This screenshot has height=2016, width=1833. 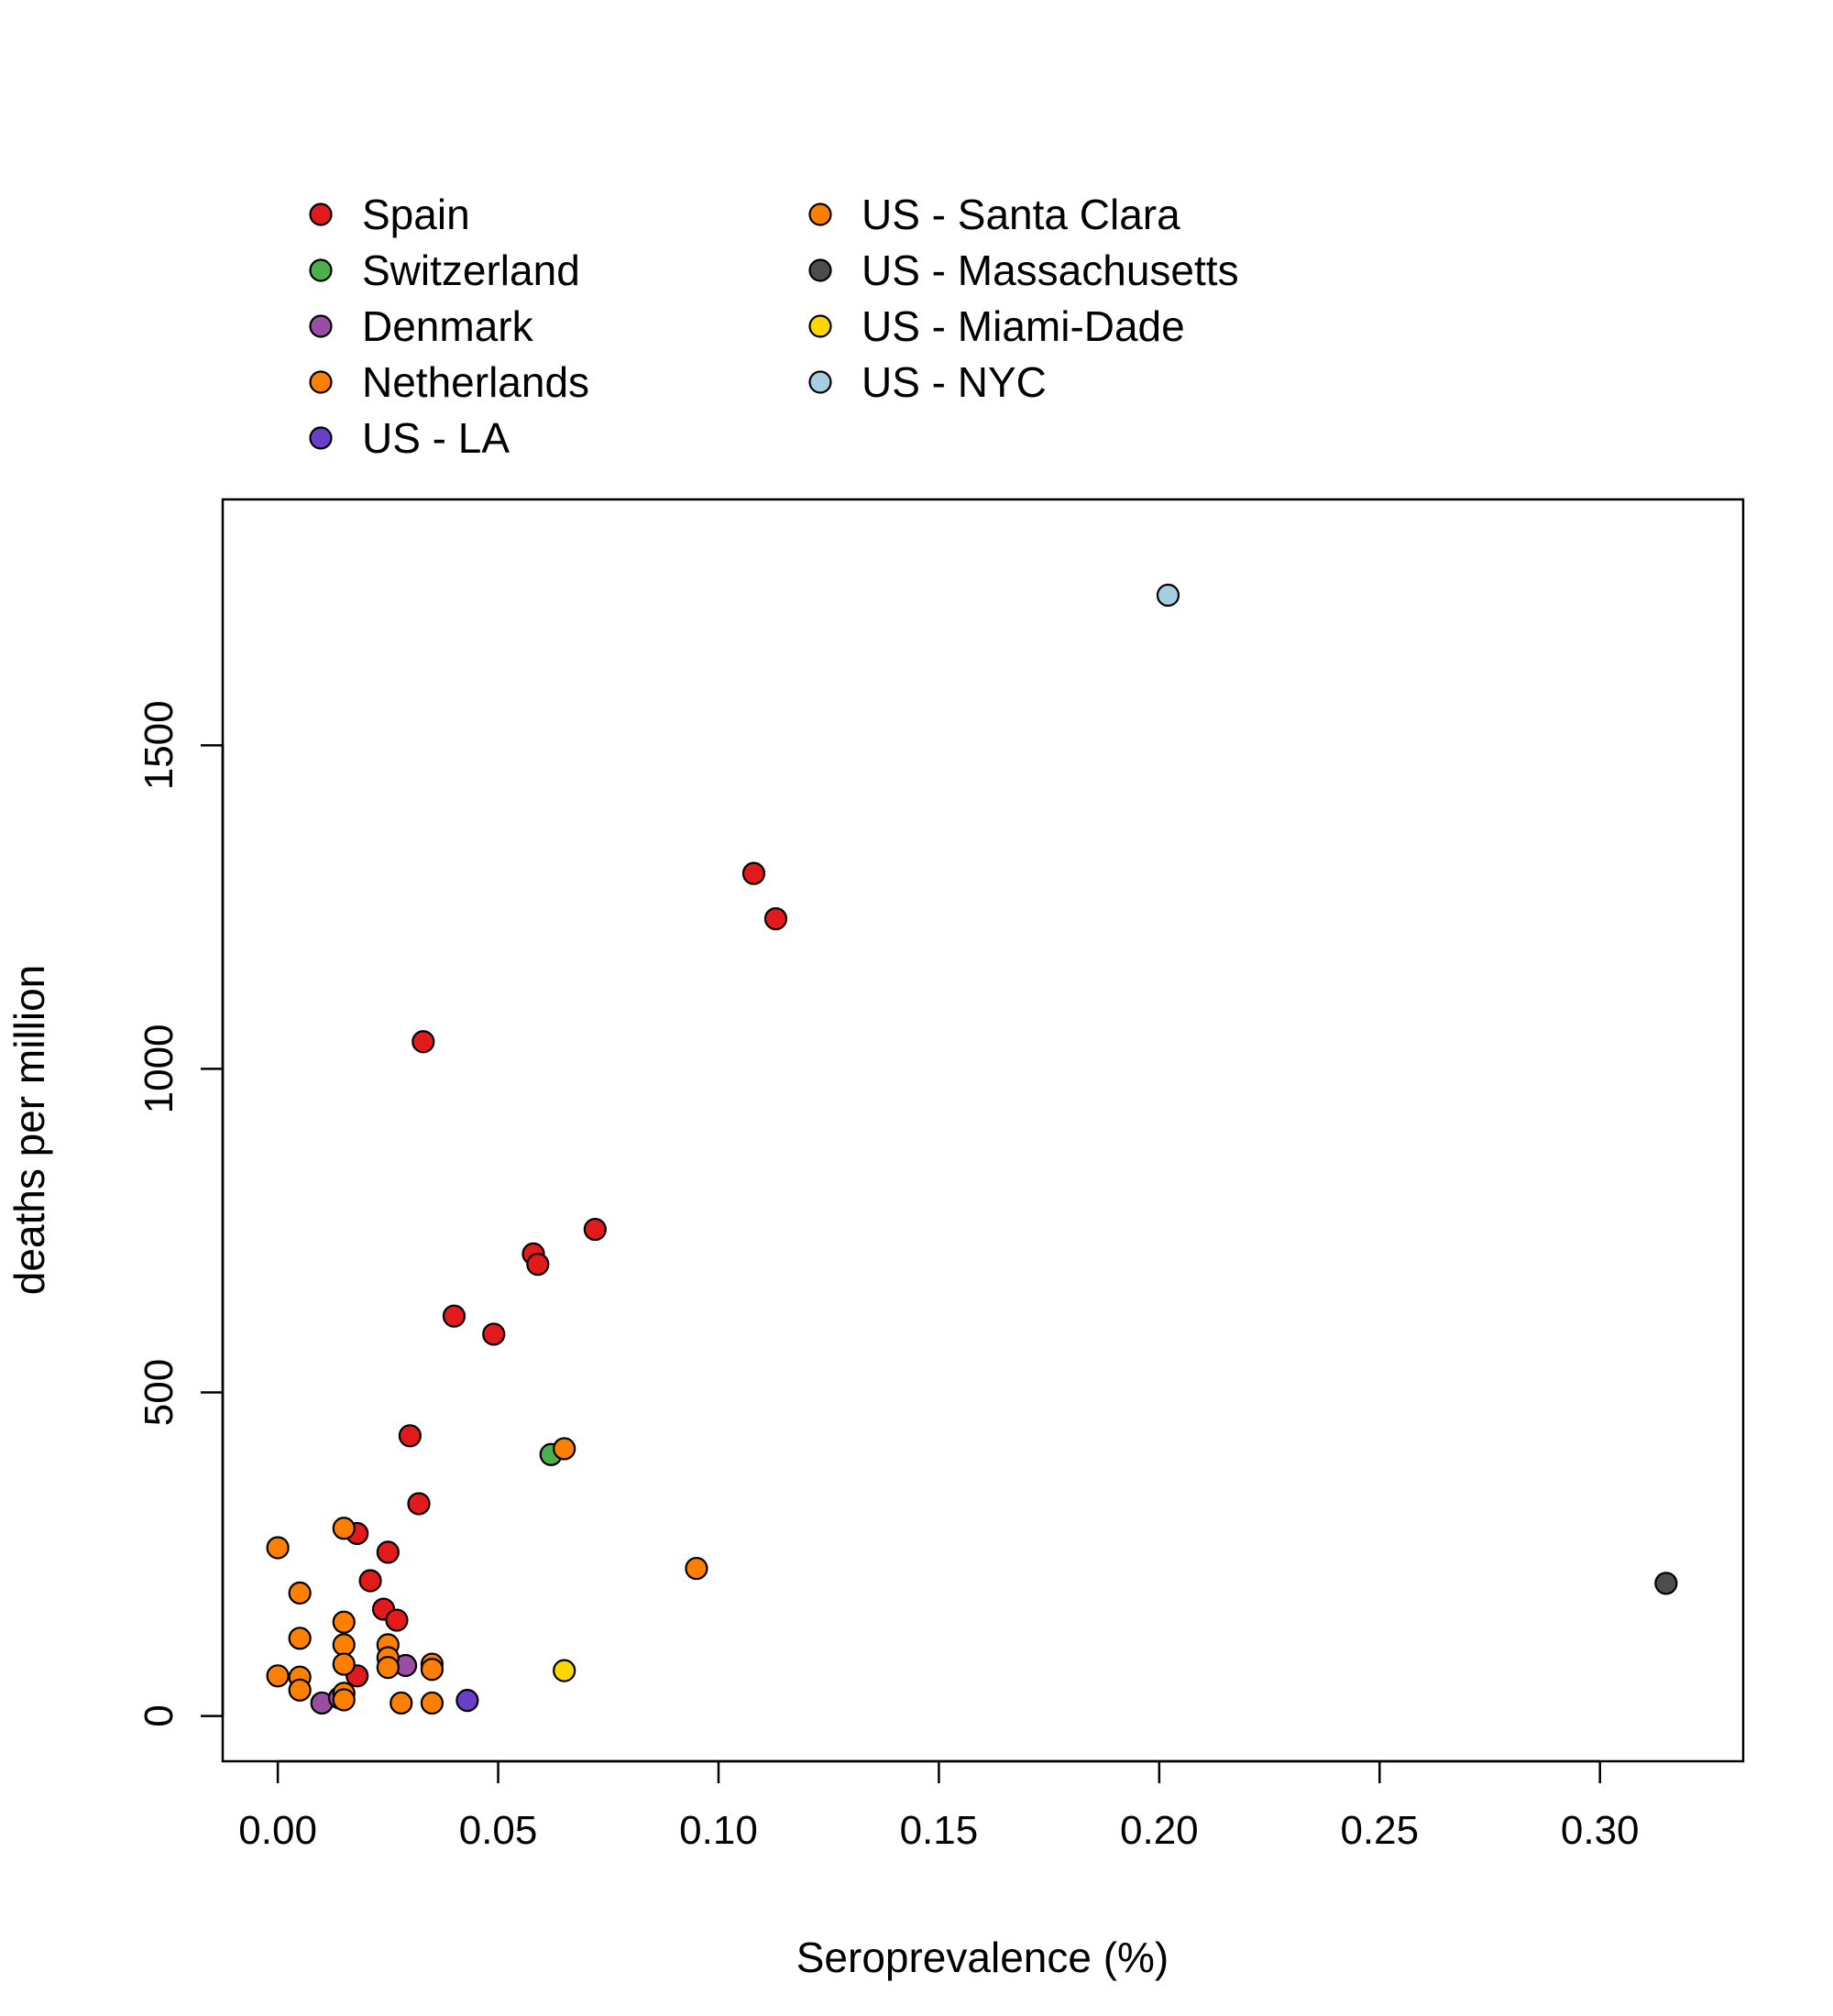 I want to click on legend-label: Switzerland, so click(x=471, y=270).